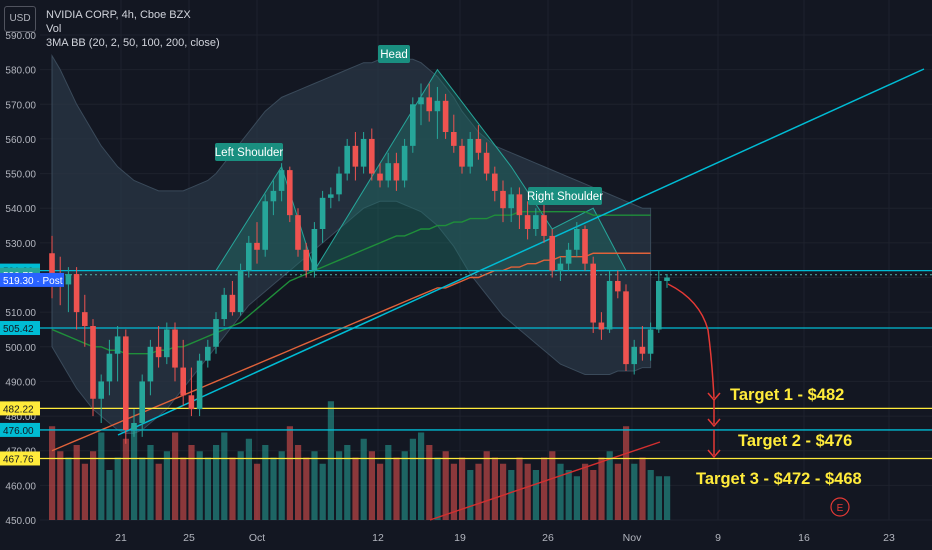 The height and width of the screenshot is (550, 932). What do you see at coordinates (20, 313) in the screenshot?
I see `price-tick-label: 510.00` at bounding box center [20, 313].